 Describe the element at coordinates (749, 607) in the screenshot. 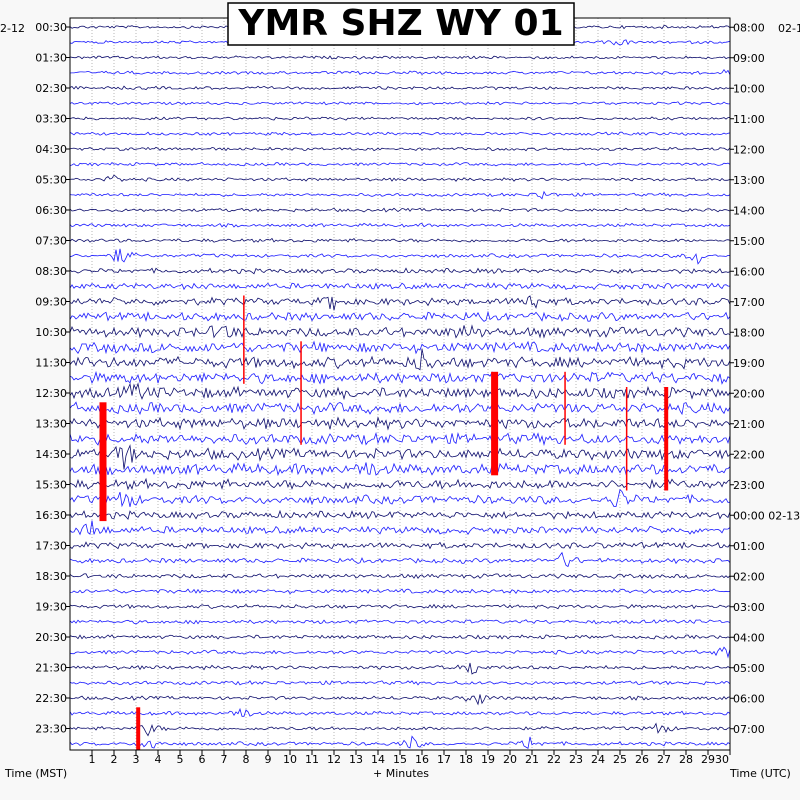

I see `right-time-label: 03:00` at that location.